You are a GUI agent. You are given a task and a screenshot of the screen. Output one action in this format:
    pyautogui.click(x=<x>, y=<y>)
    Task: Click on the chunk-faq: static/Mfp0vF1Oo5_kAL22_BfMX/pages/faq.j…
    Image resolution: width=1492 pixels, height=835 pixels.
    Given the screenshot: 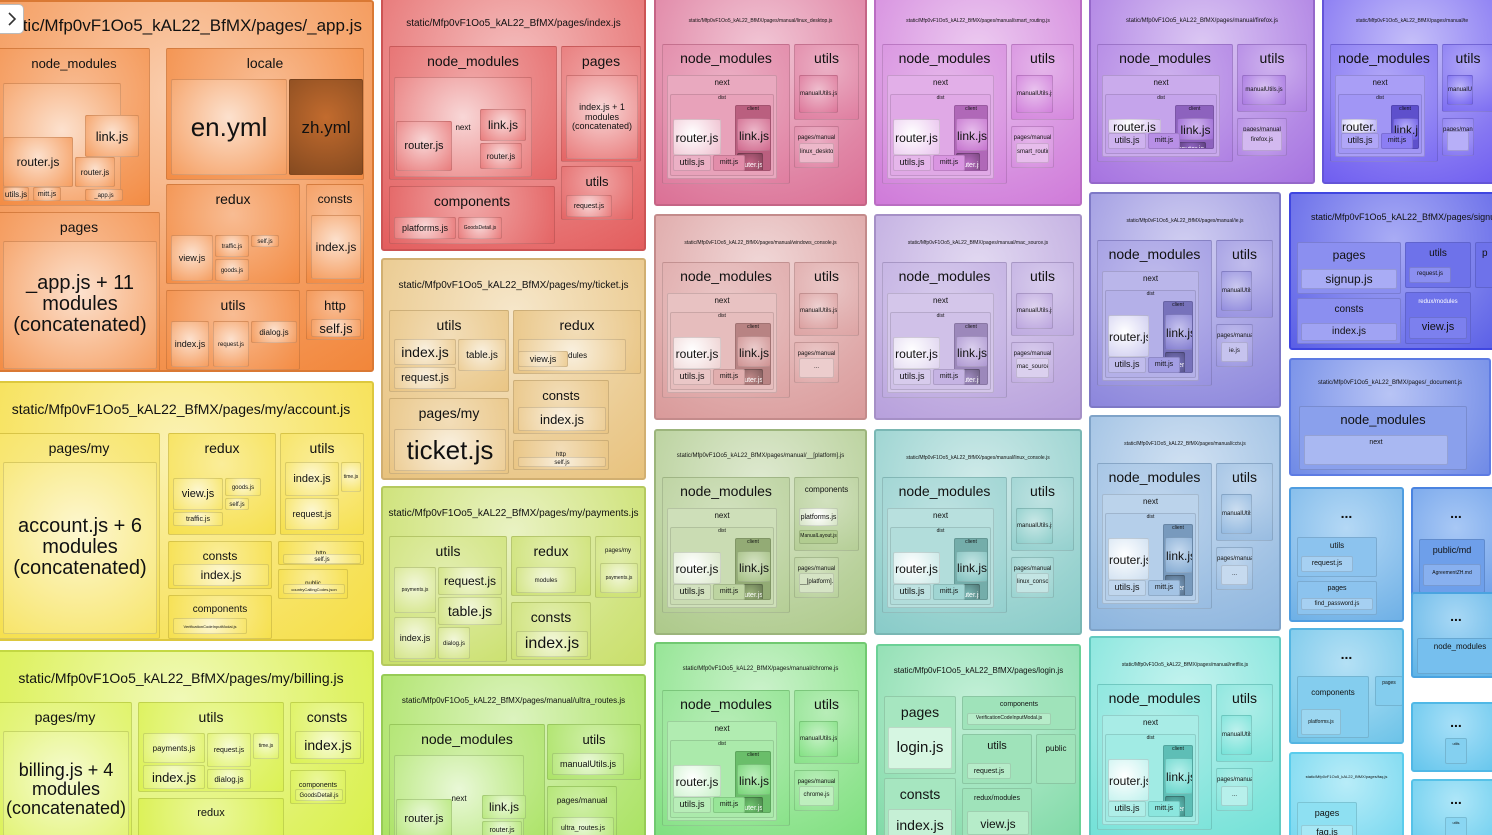 What is the action you would take?
    pyautogui.click(x=1346, y=793)
    